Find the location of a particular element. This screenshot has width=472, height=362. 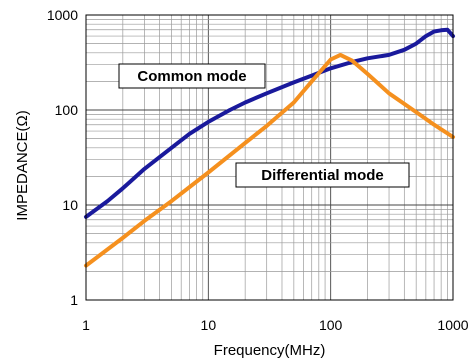

common-mode-label-text: Common mode is located at coordinates (191, 76).